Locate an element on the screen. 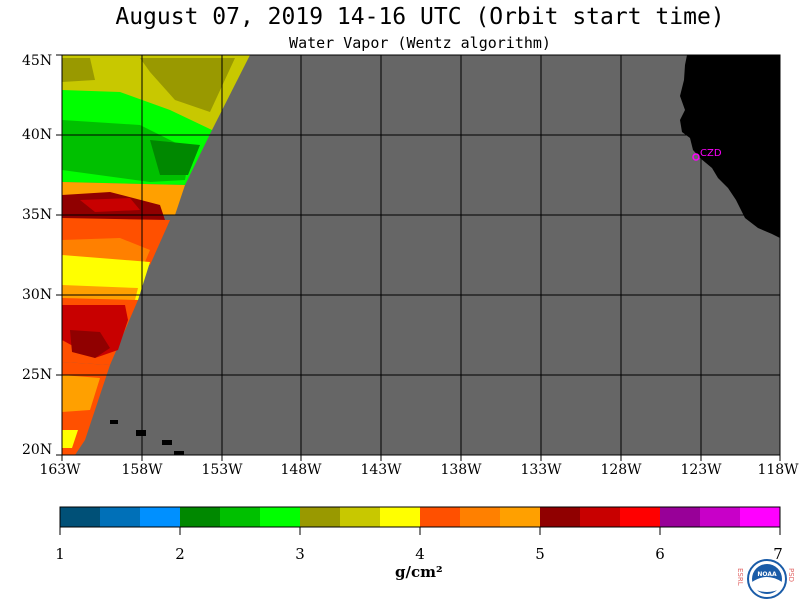 The width and height of the screenshot is (800, 600). colorbar-label-3: 3 is located at coordinates (300, 554).